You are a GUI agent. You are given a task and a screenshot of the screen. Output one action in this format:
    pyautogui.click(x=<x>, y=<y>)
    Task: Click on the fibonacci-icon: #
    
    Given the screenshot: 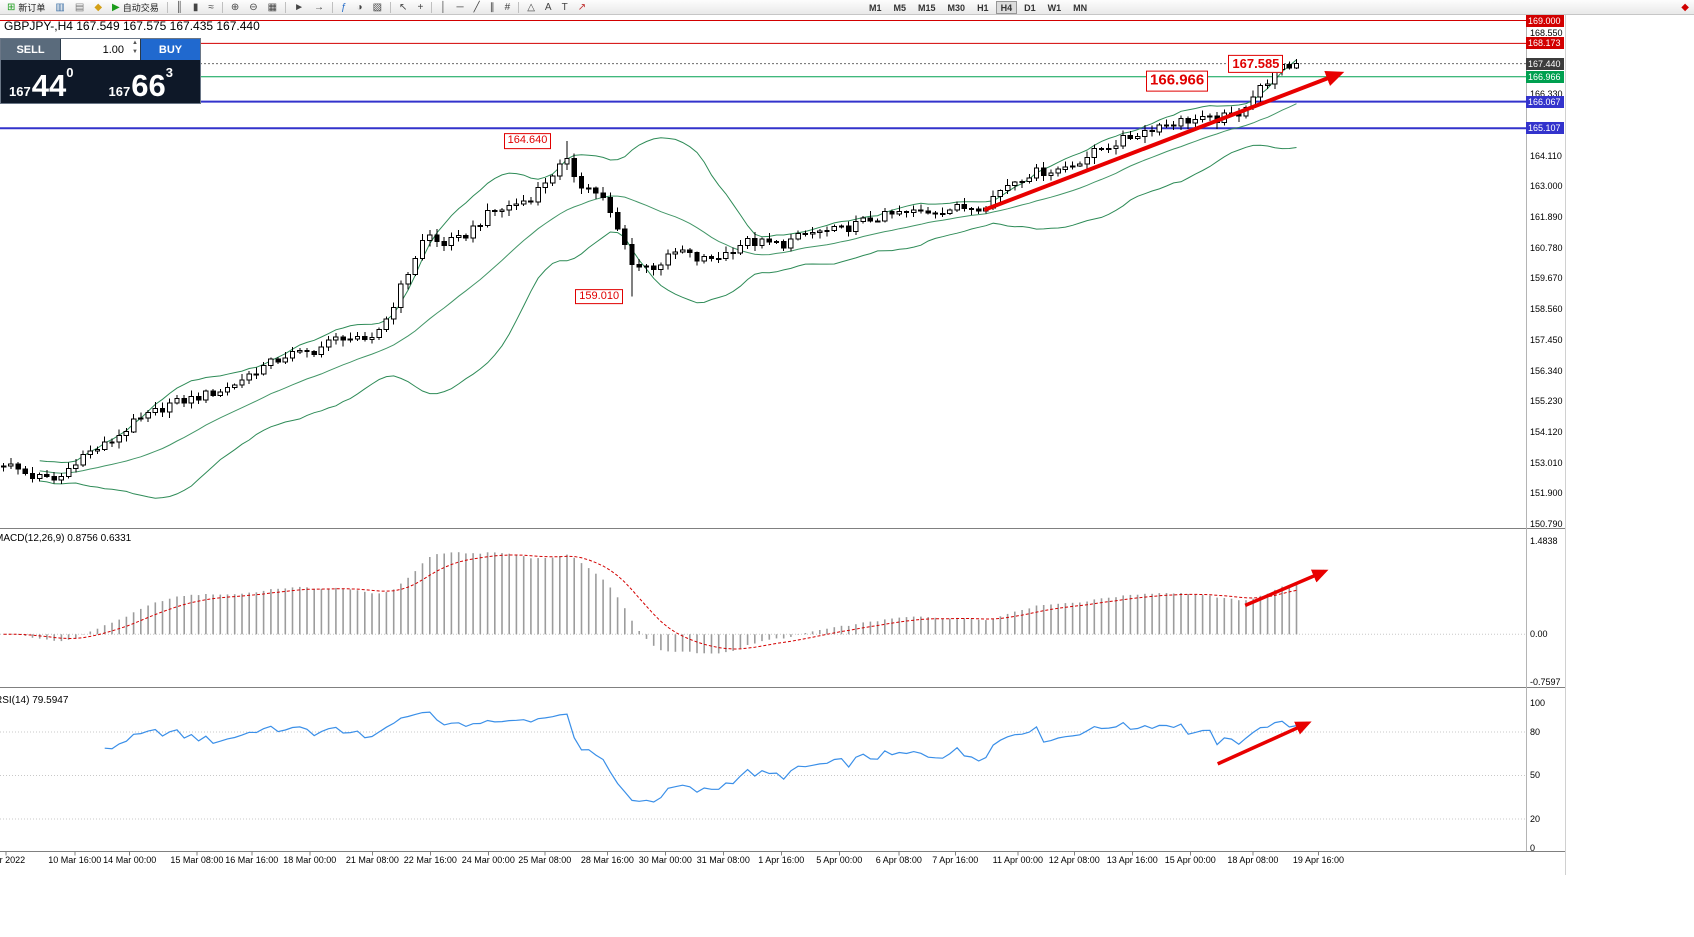 What is the action you would take?
    pyautogui.click(x=507, y=7)
    